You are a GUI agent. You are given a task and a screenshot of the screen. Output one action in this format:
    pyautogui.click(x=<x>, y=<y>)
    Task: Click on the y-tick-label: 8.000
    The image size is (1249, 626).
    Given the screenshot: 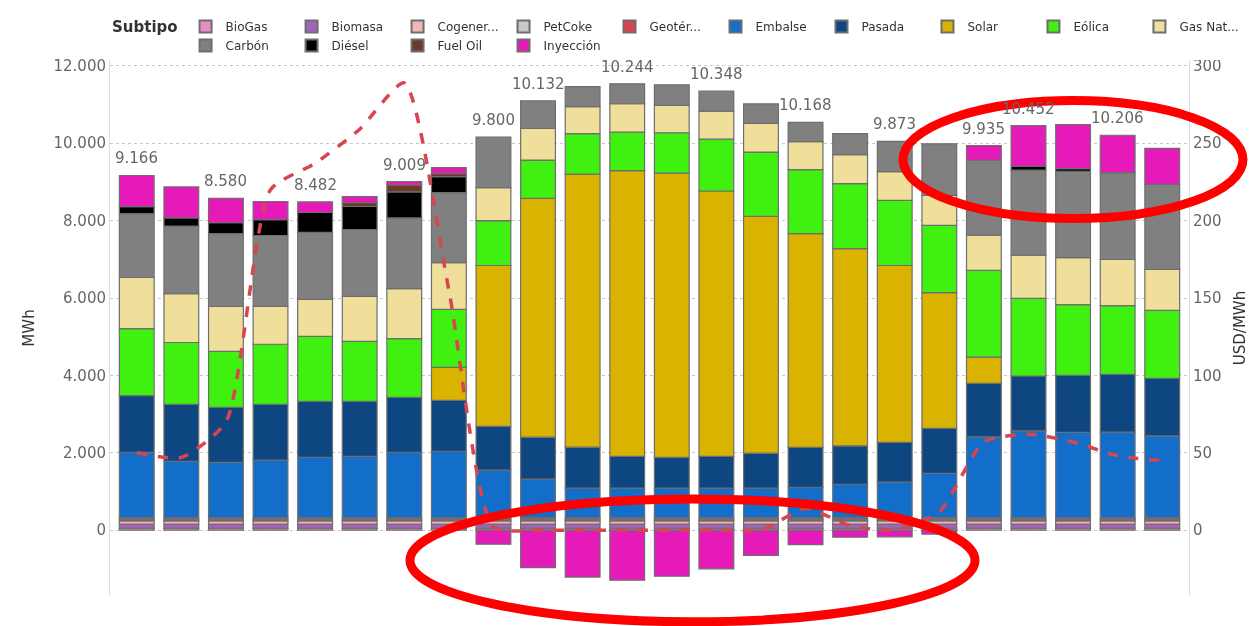 What is the action you would take?
    pyautogui.click(x=84, y=220)
    